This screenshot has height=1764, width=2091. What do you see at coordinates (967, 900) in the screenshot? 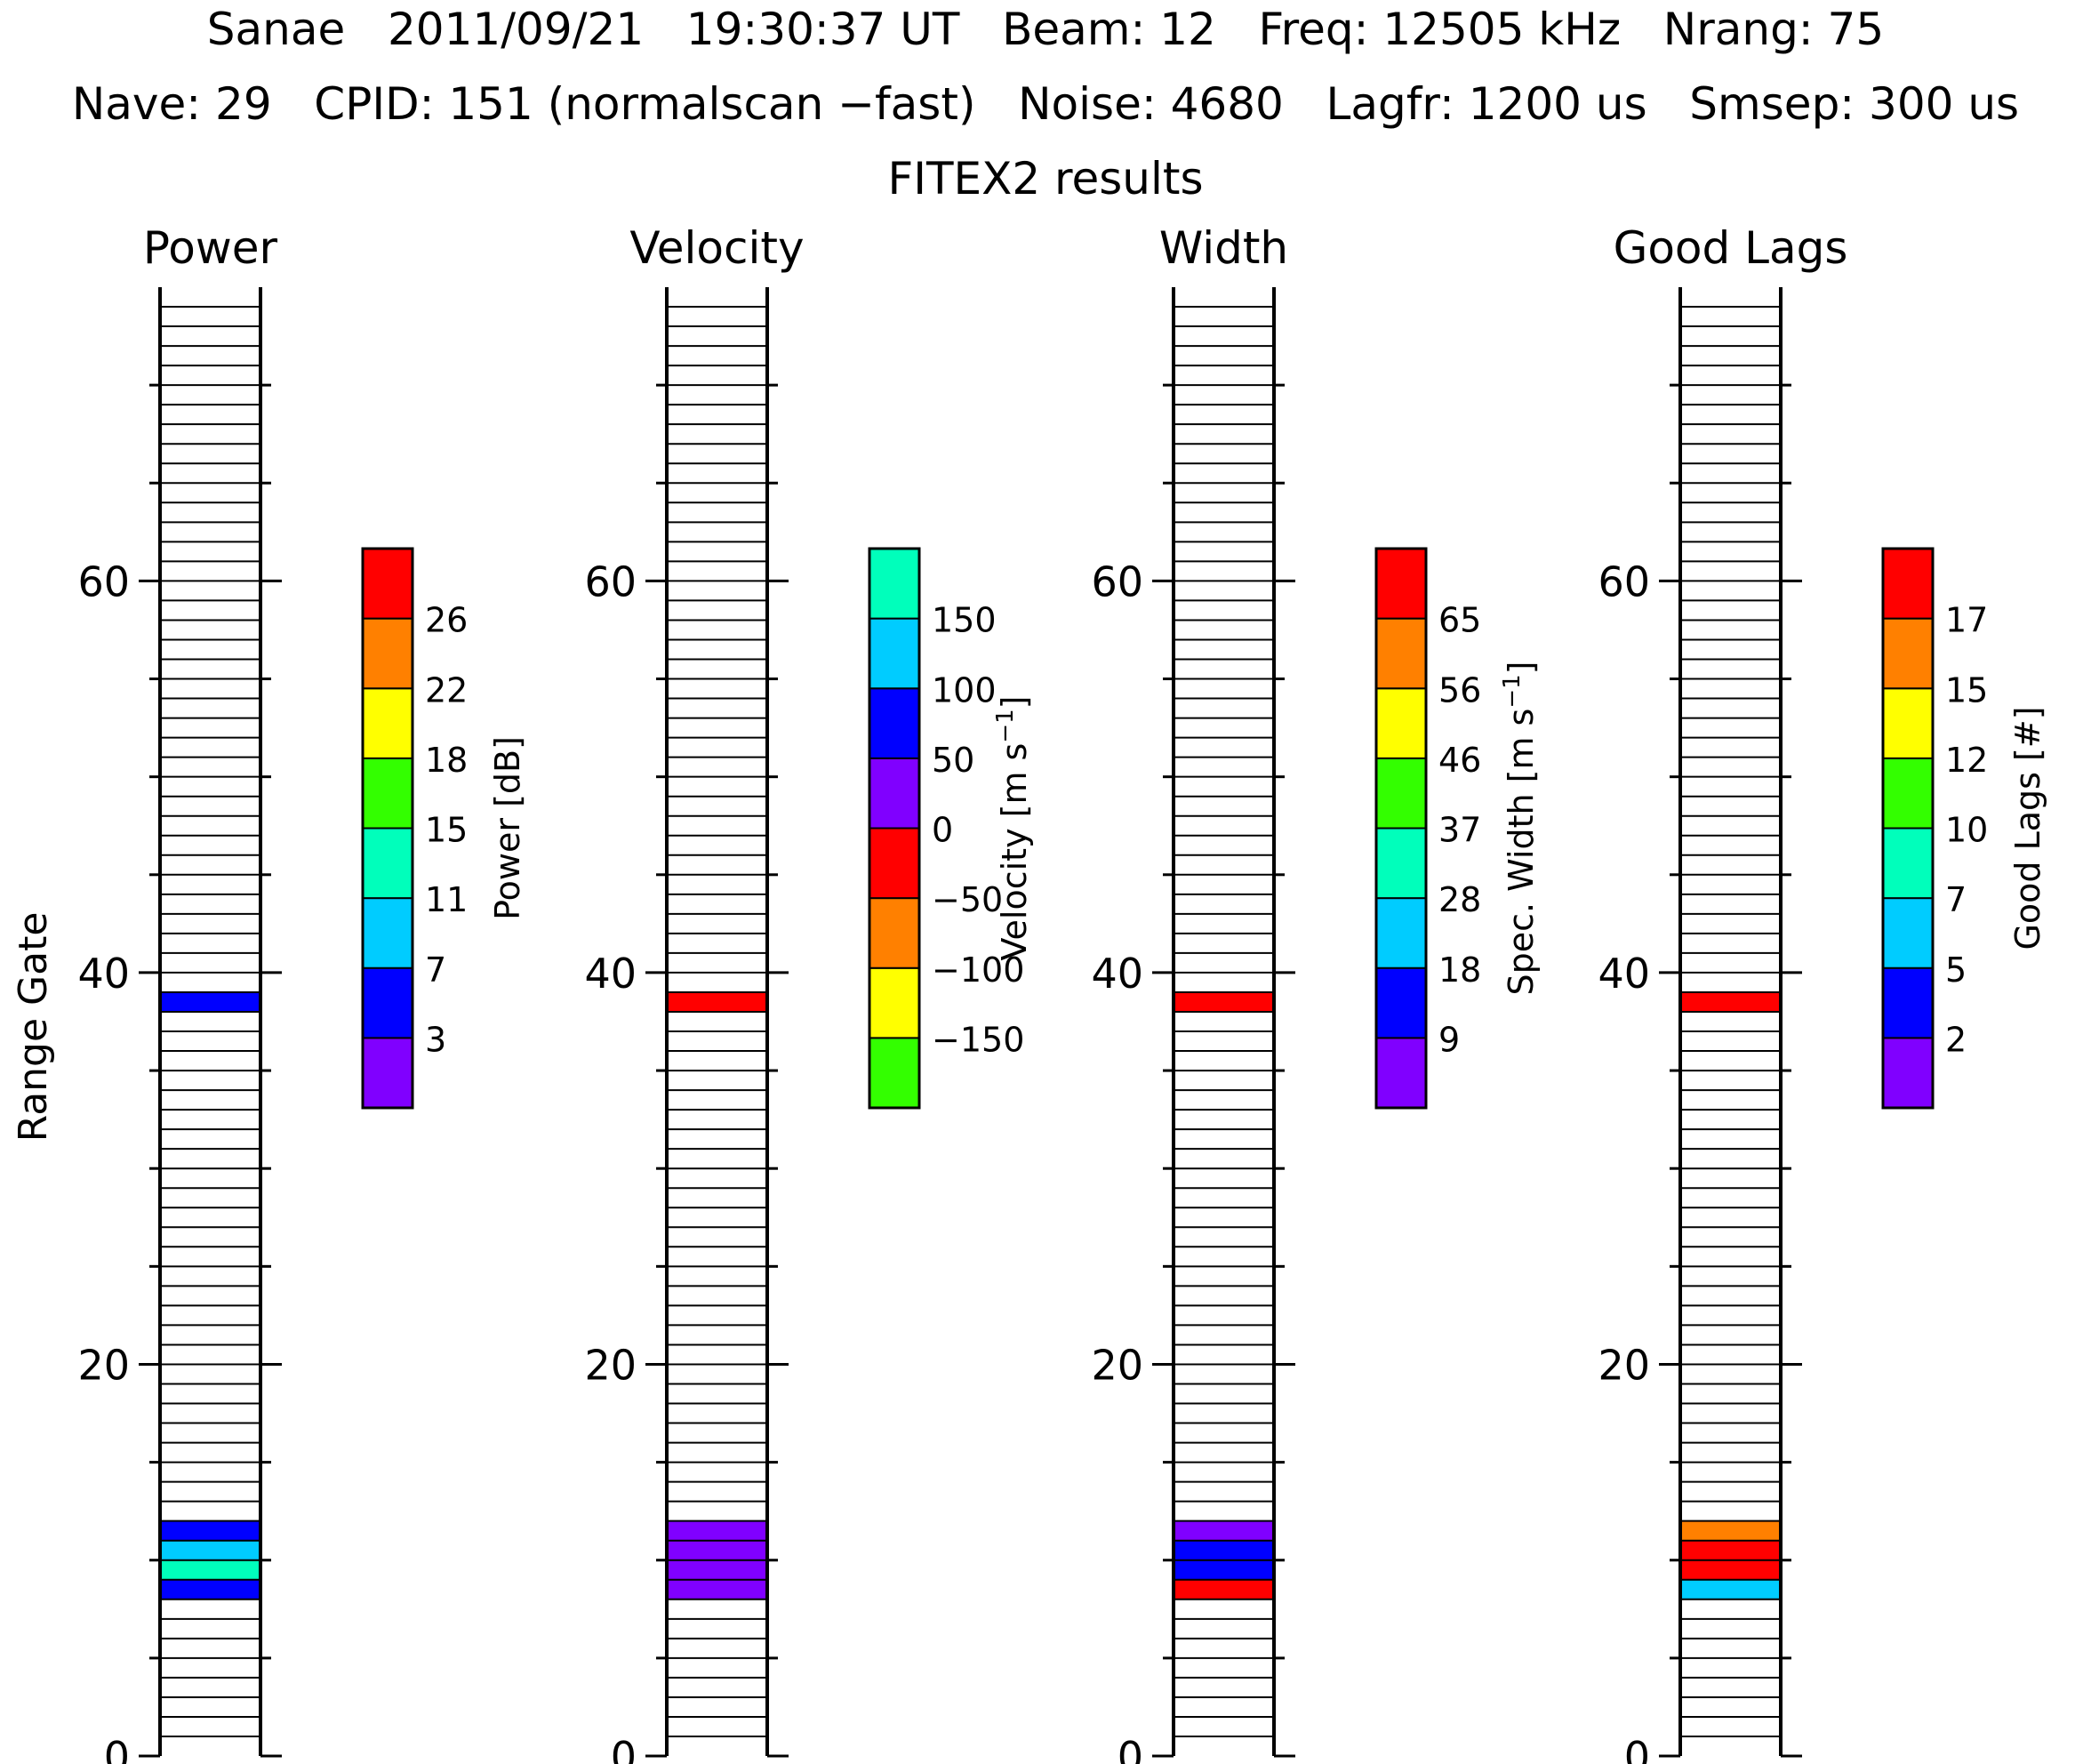
I see `colorbar-tick-label: −50` at bounding box center [967, 900].